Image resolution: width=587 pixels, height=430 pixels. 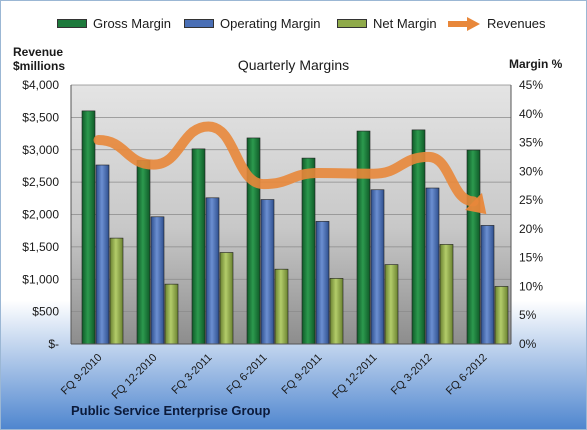 I want to click on x-tick-label: FQ 9-2010, so click(x=82, y=375).